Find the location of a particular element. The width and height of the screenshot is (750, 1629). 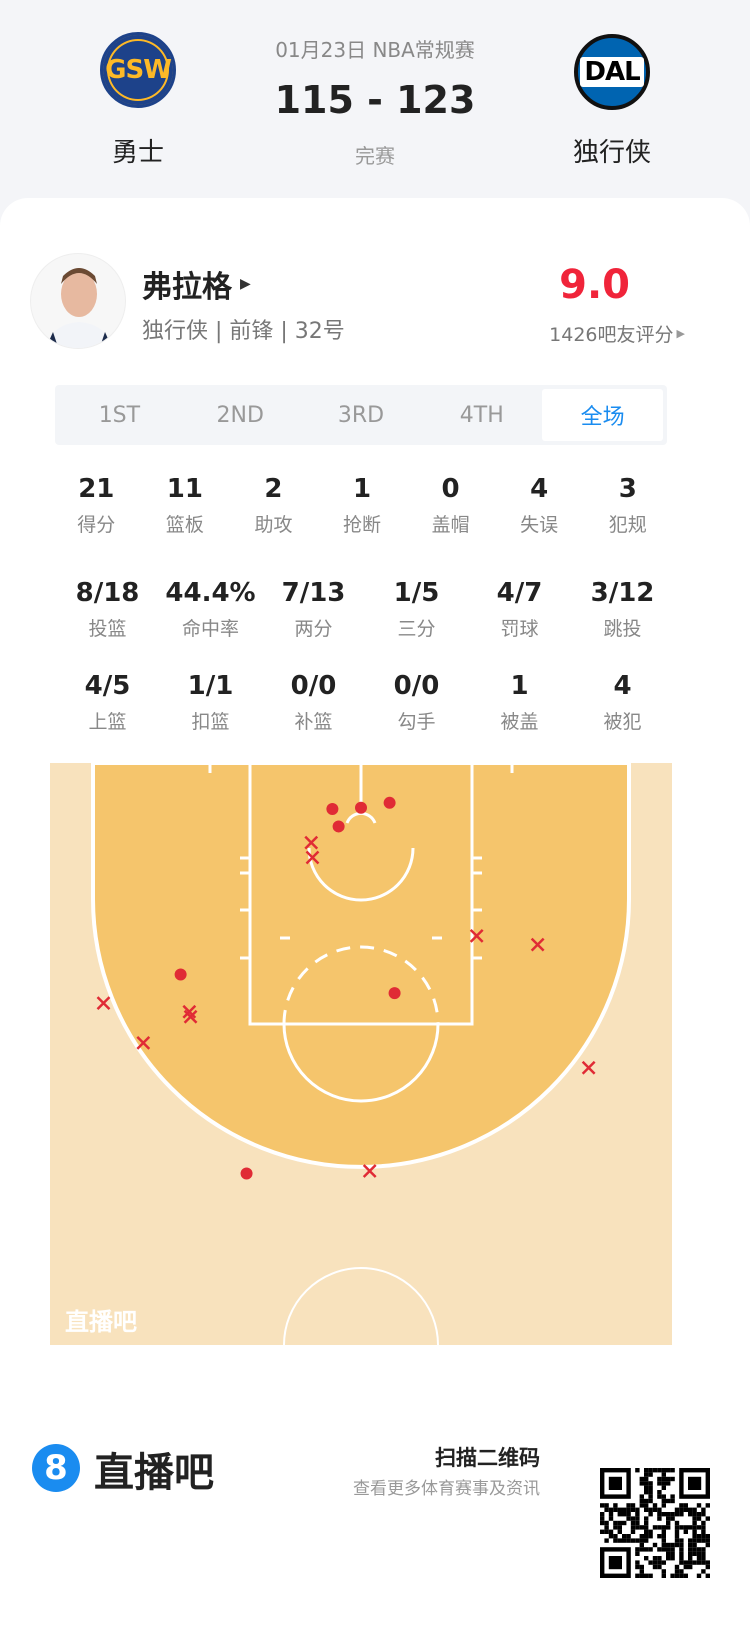

stats-row-basic: 21 得分 11 篮板 2 助攻 1 抢断 0 盖帽 4 失误 3 犯规 is located at coordinates (362, 505).